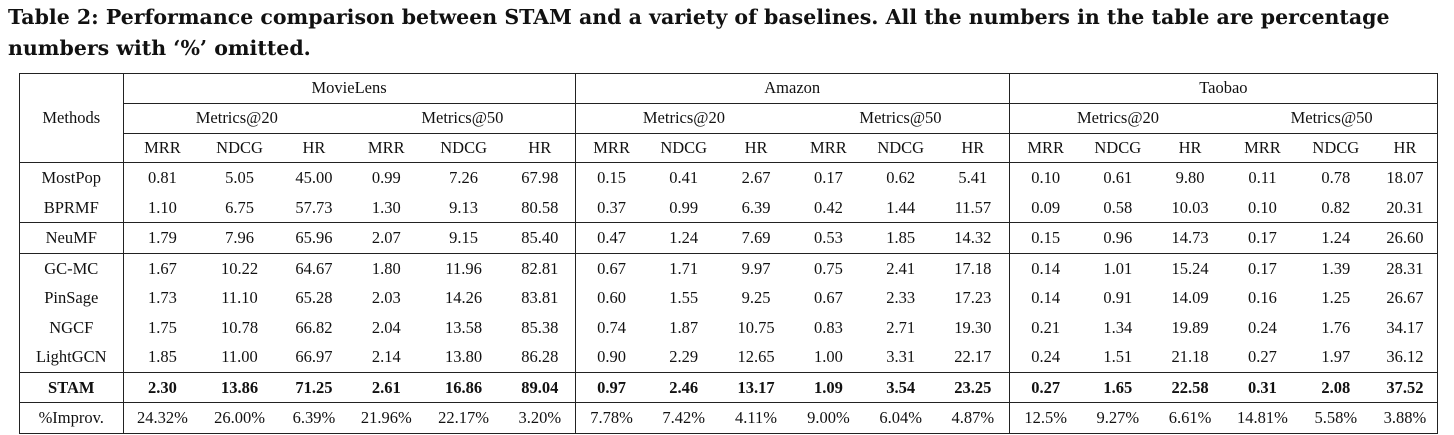 The image size is (1454, 435). I want to click on value-cell: 5.41, so click(973, 177).